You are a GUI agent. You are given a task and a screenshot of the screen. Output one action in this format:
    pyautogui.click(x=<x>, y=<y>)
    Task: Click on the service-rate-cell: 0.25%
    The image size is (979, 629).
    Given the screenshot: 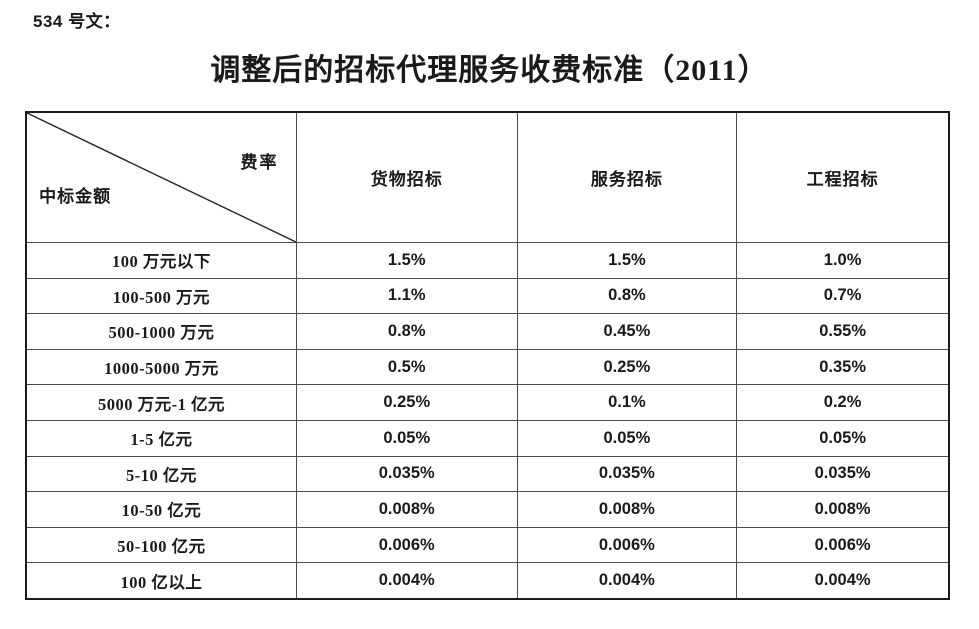 What is the action you would take?
    pyautogui.click(x=627, y=367)
    